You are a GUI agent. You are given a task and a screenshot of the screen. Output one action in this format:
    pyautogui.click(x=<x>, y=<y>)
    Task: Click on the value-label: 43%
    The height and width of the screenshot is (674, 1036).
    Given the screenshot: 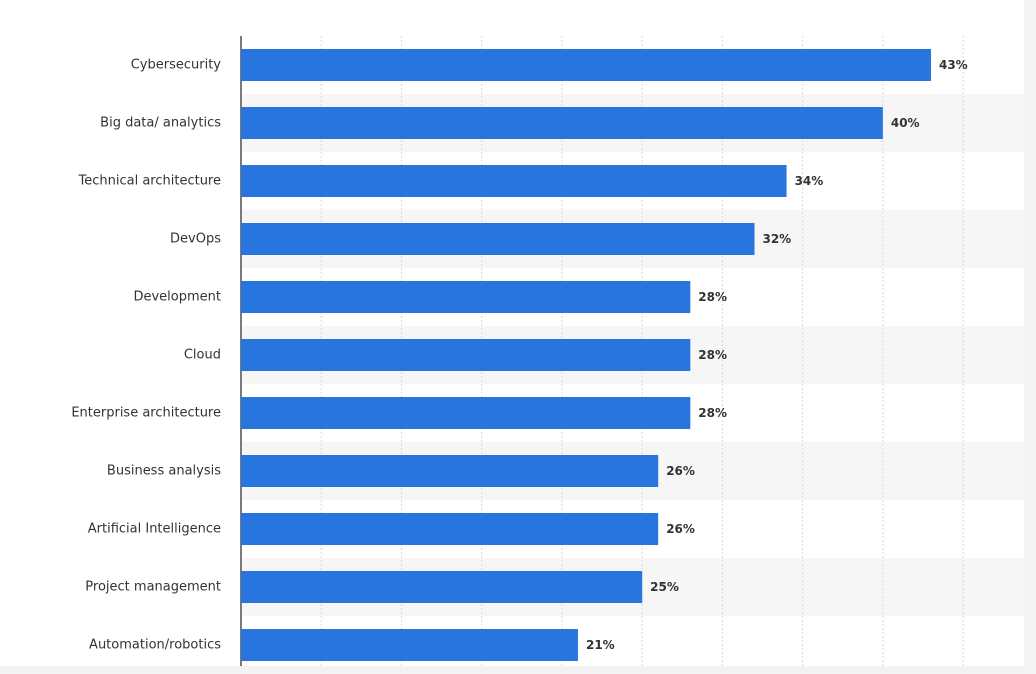 What is the action you would take?
    pyautogui.click(x=953, y=65)
    